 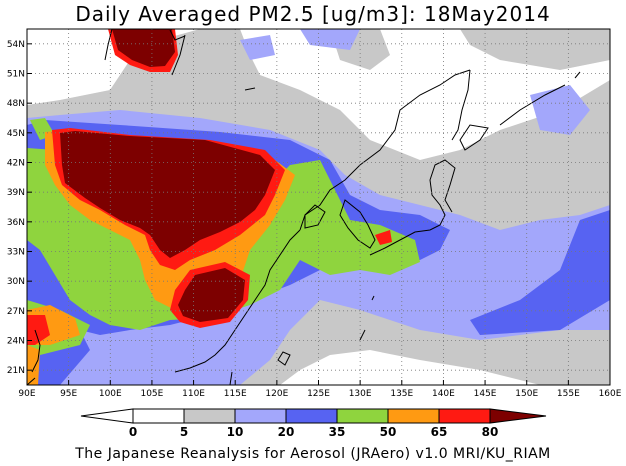 I want to click on lon-tick-label: 160E, so click(x=610, y=394).